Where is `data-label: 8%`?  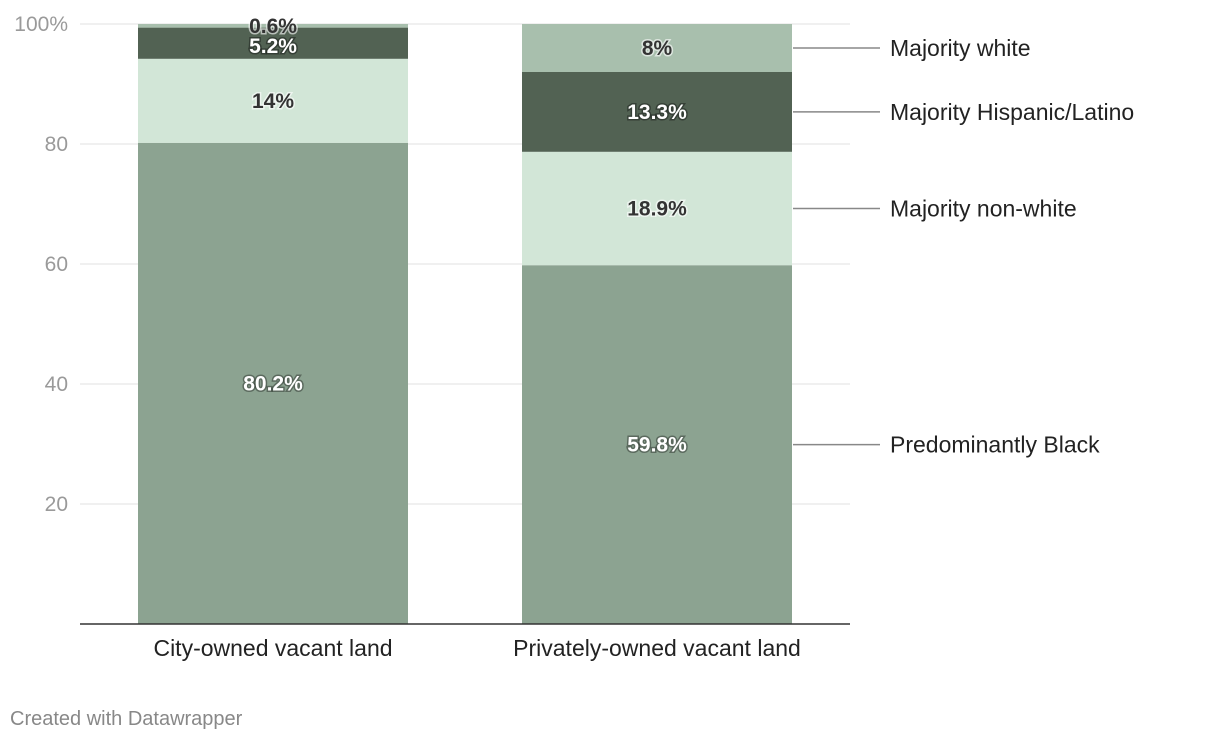
data-label: 8% is located at coordinates (657, 48).